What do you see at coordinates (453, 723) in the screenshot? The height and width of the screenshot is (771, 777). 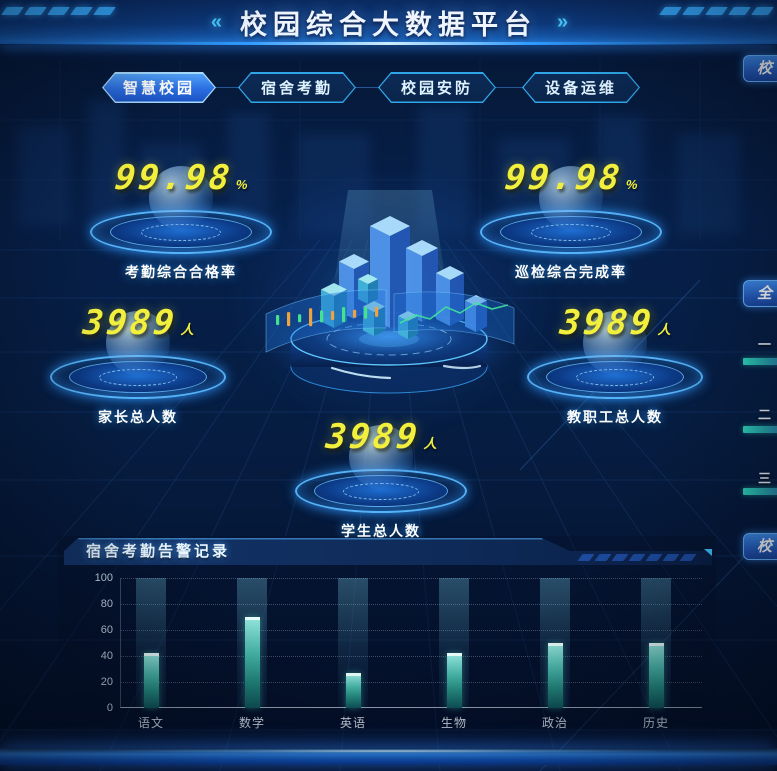 I see `x-axis-category-label: 生物` at bounding box center [453, 723].